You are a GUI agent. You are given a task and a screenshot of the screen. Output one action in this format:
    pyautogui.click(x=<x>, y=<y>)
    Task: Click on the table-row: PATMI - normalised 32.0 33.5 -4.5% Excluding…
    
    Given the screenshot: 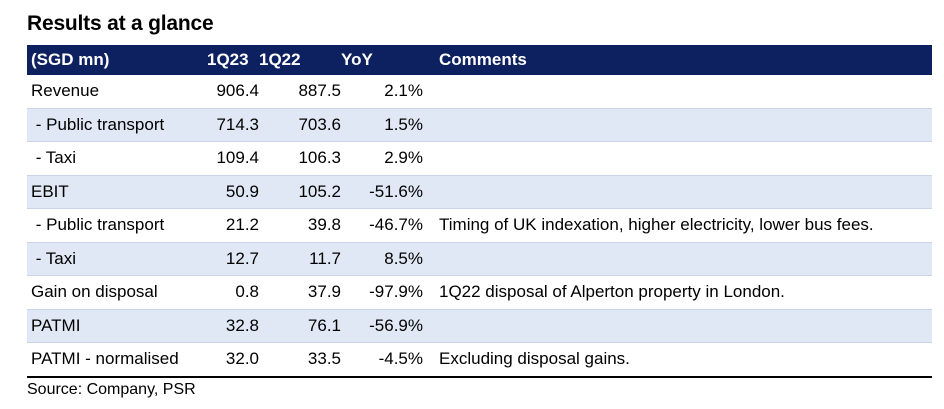 What is the action you would take?
    pyautogui.click(x=479, y=360)
    